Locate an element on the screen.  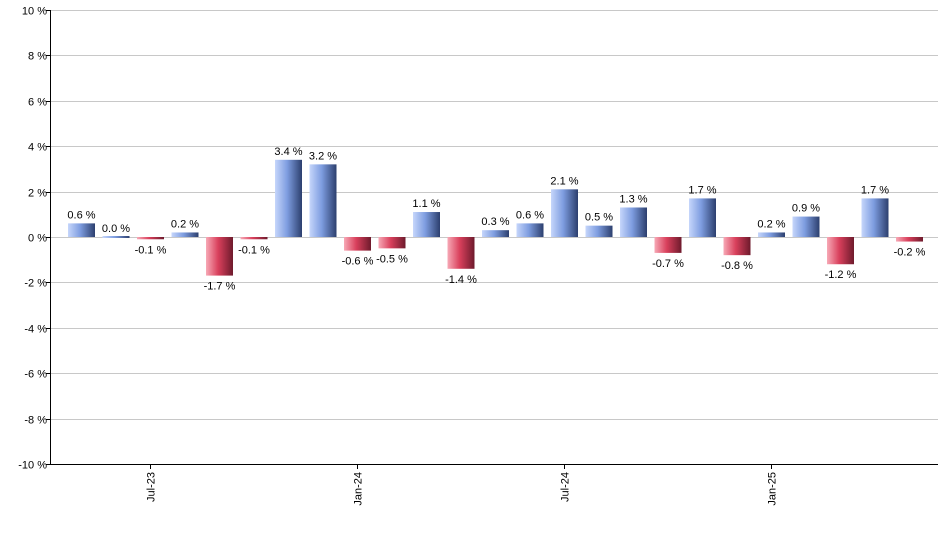
y-tick-label: 10 % is located at coordinates (34, 12).